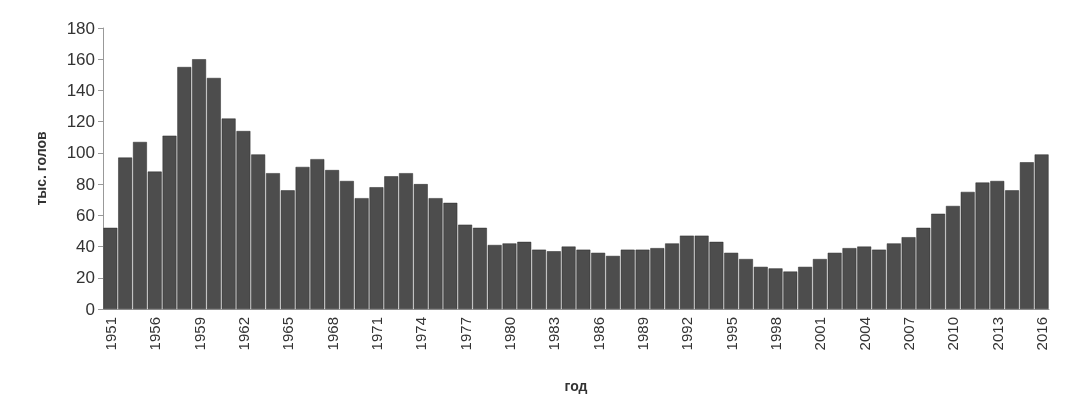  What do you see at coordinates (731, 334) in the screenshot?
I see `x-tick-label: 1995` at bounding box center [731, 334].